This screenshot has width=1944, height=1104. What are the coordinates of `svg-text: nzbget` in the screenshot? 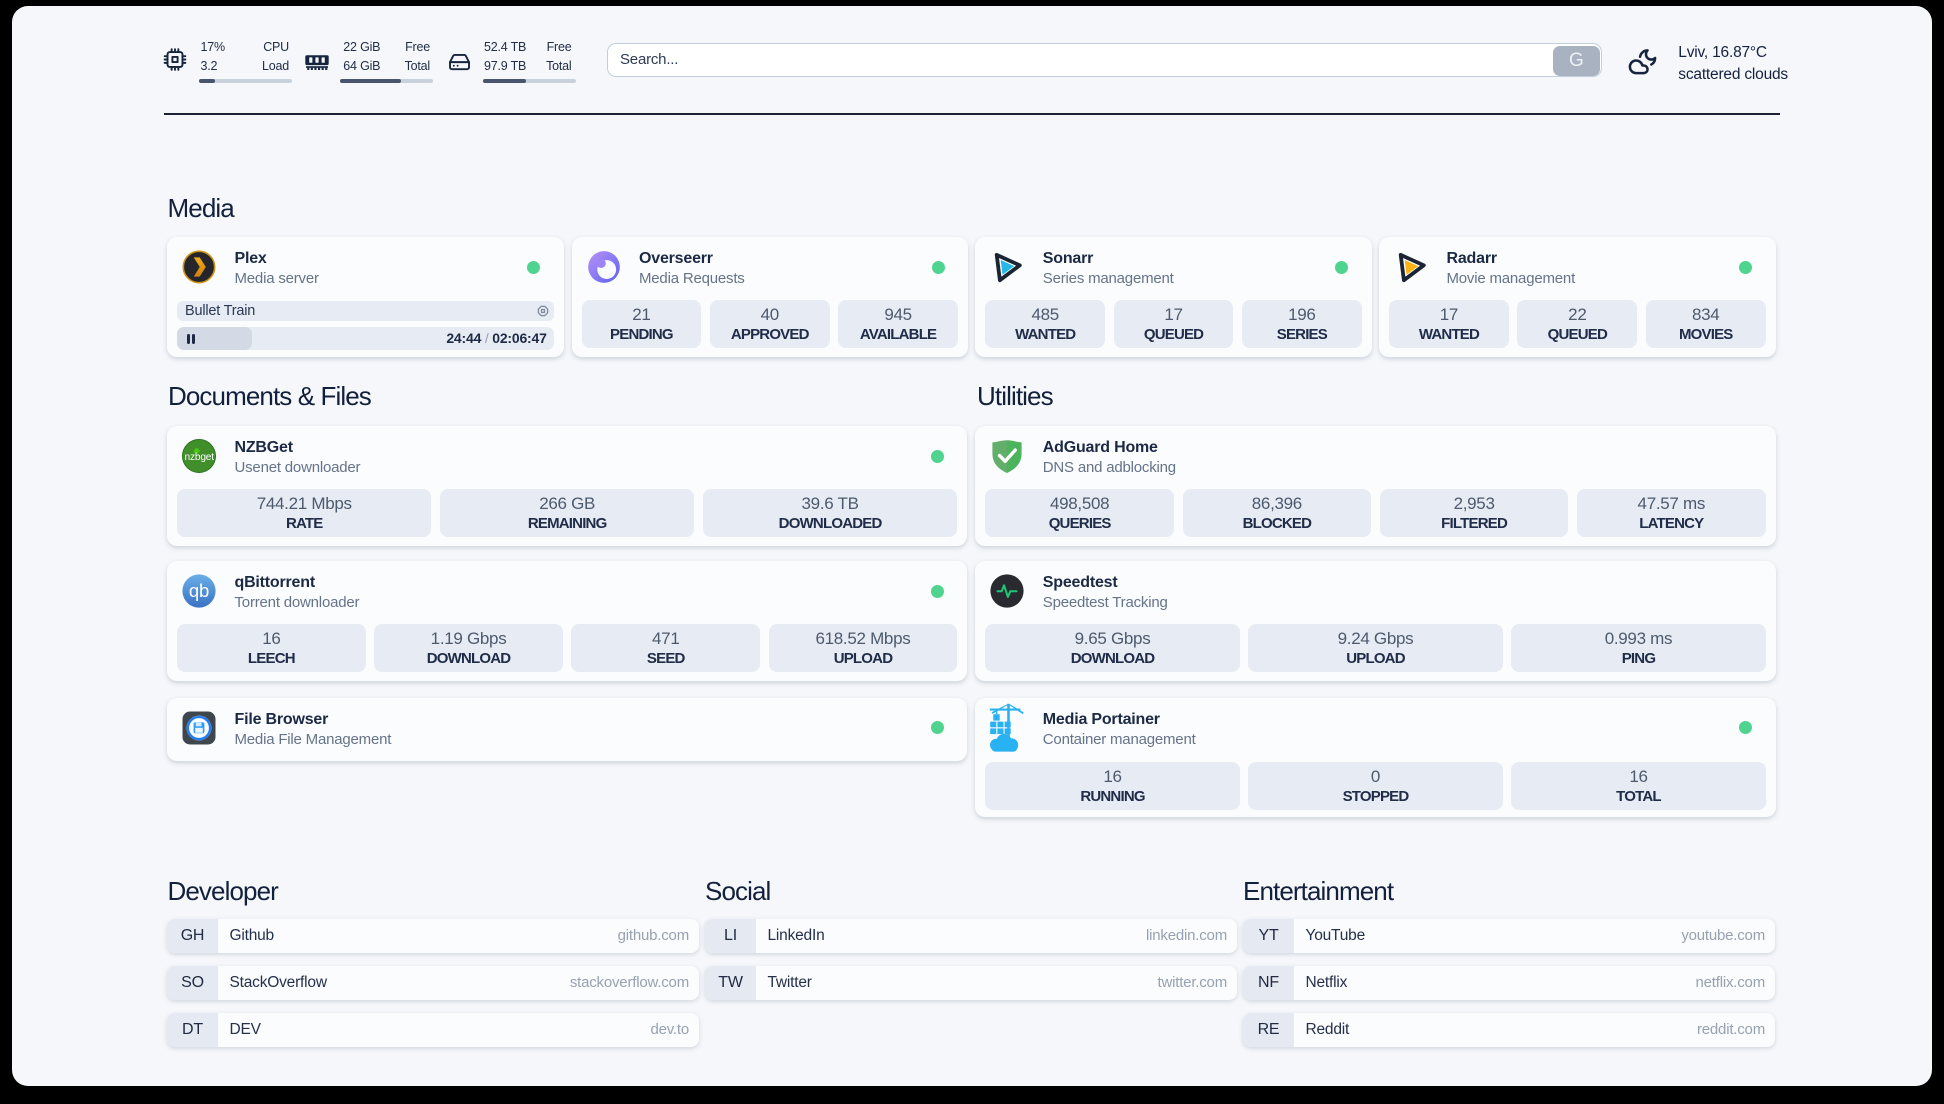 It's located at (200, 457).